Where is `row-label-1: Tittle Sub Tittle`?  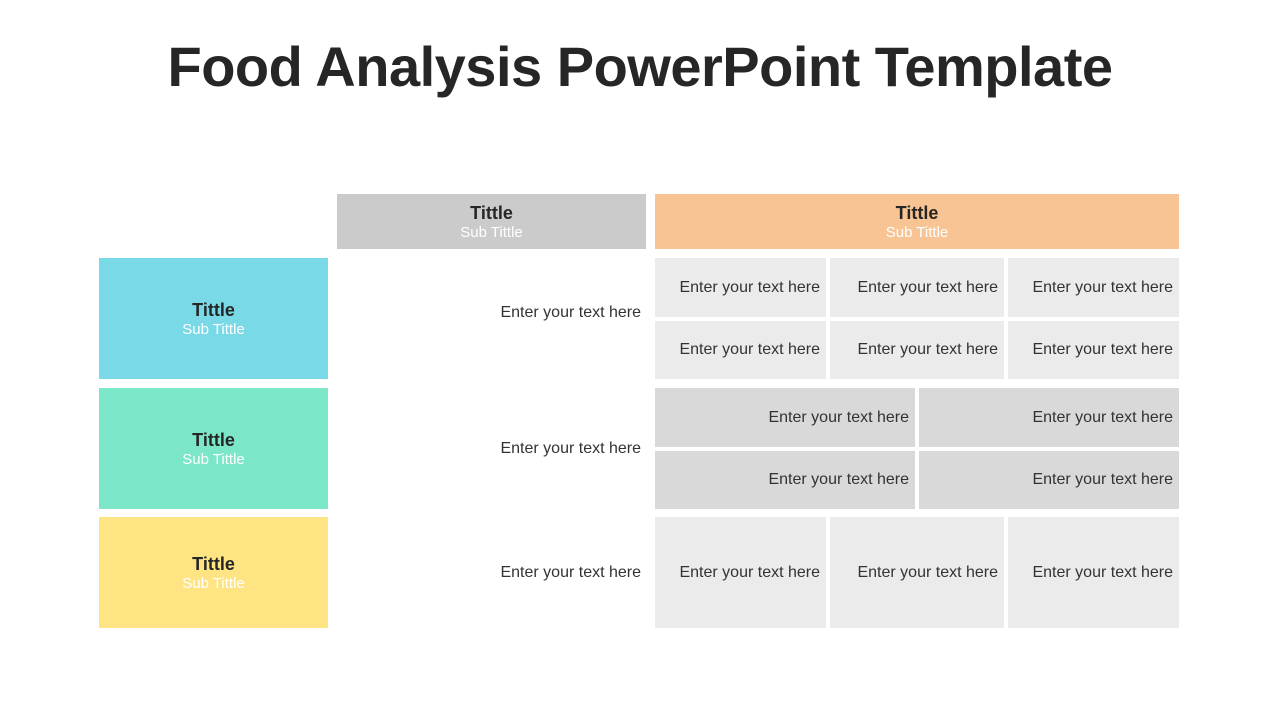
row-label-1: Tittle Sub Tittle is located at coordinates (213, 318).